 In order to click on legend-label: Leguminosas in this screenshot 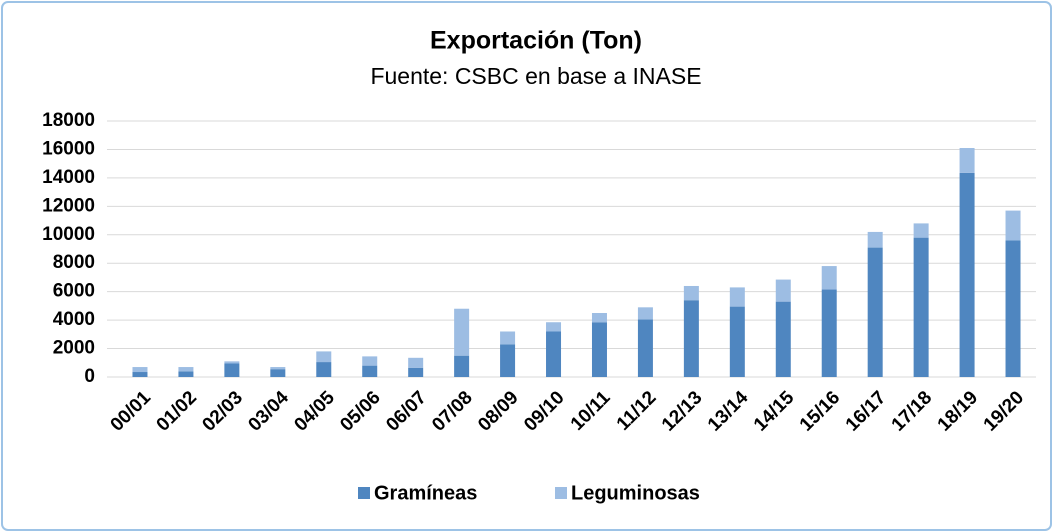, I will do `click(635, 493)`.